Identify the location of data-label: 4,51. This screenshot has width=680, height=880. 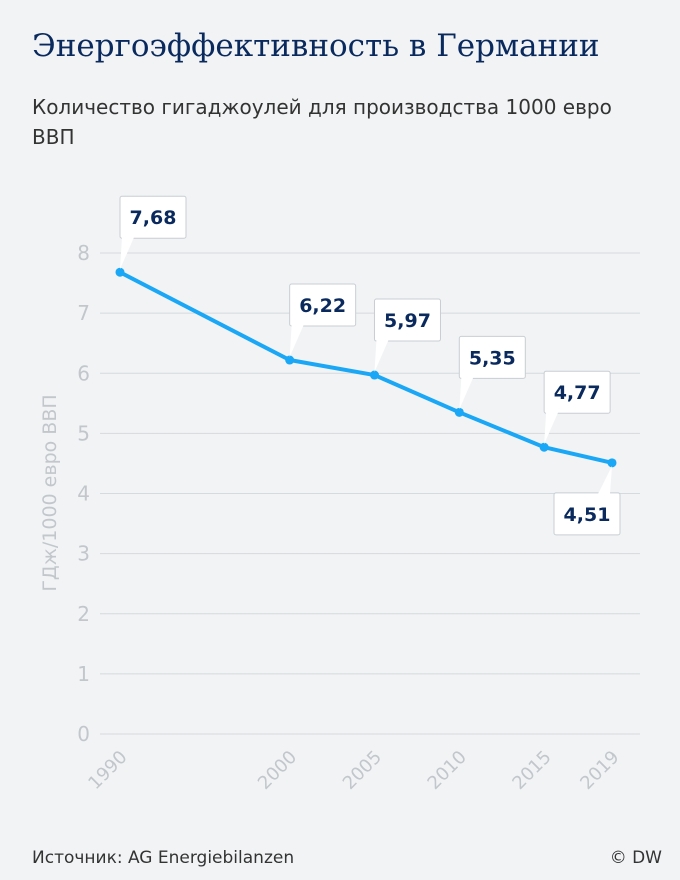
(587, 500).